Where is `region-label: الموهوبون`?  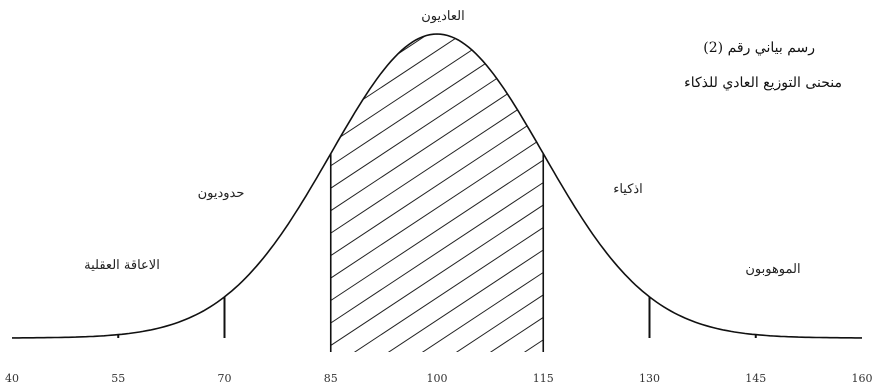 region-label: الموهوبون is located at coordinates (772, 269).